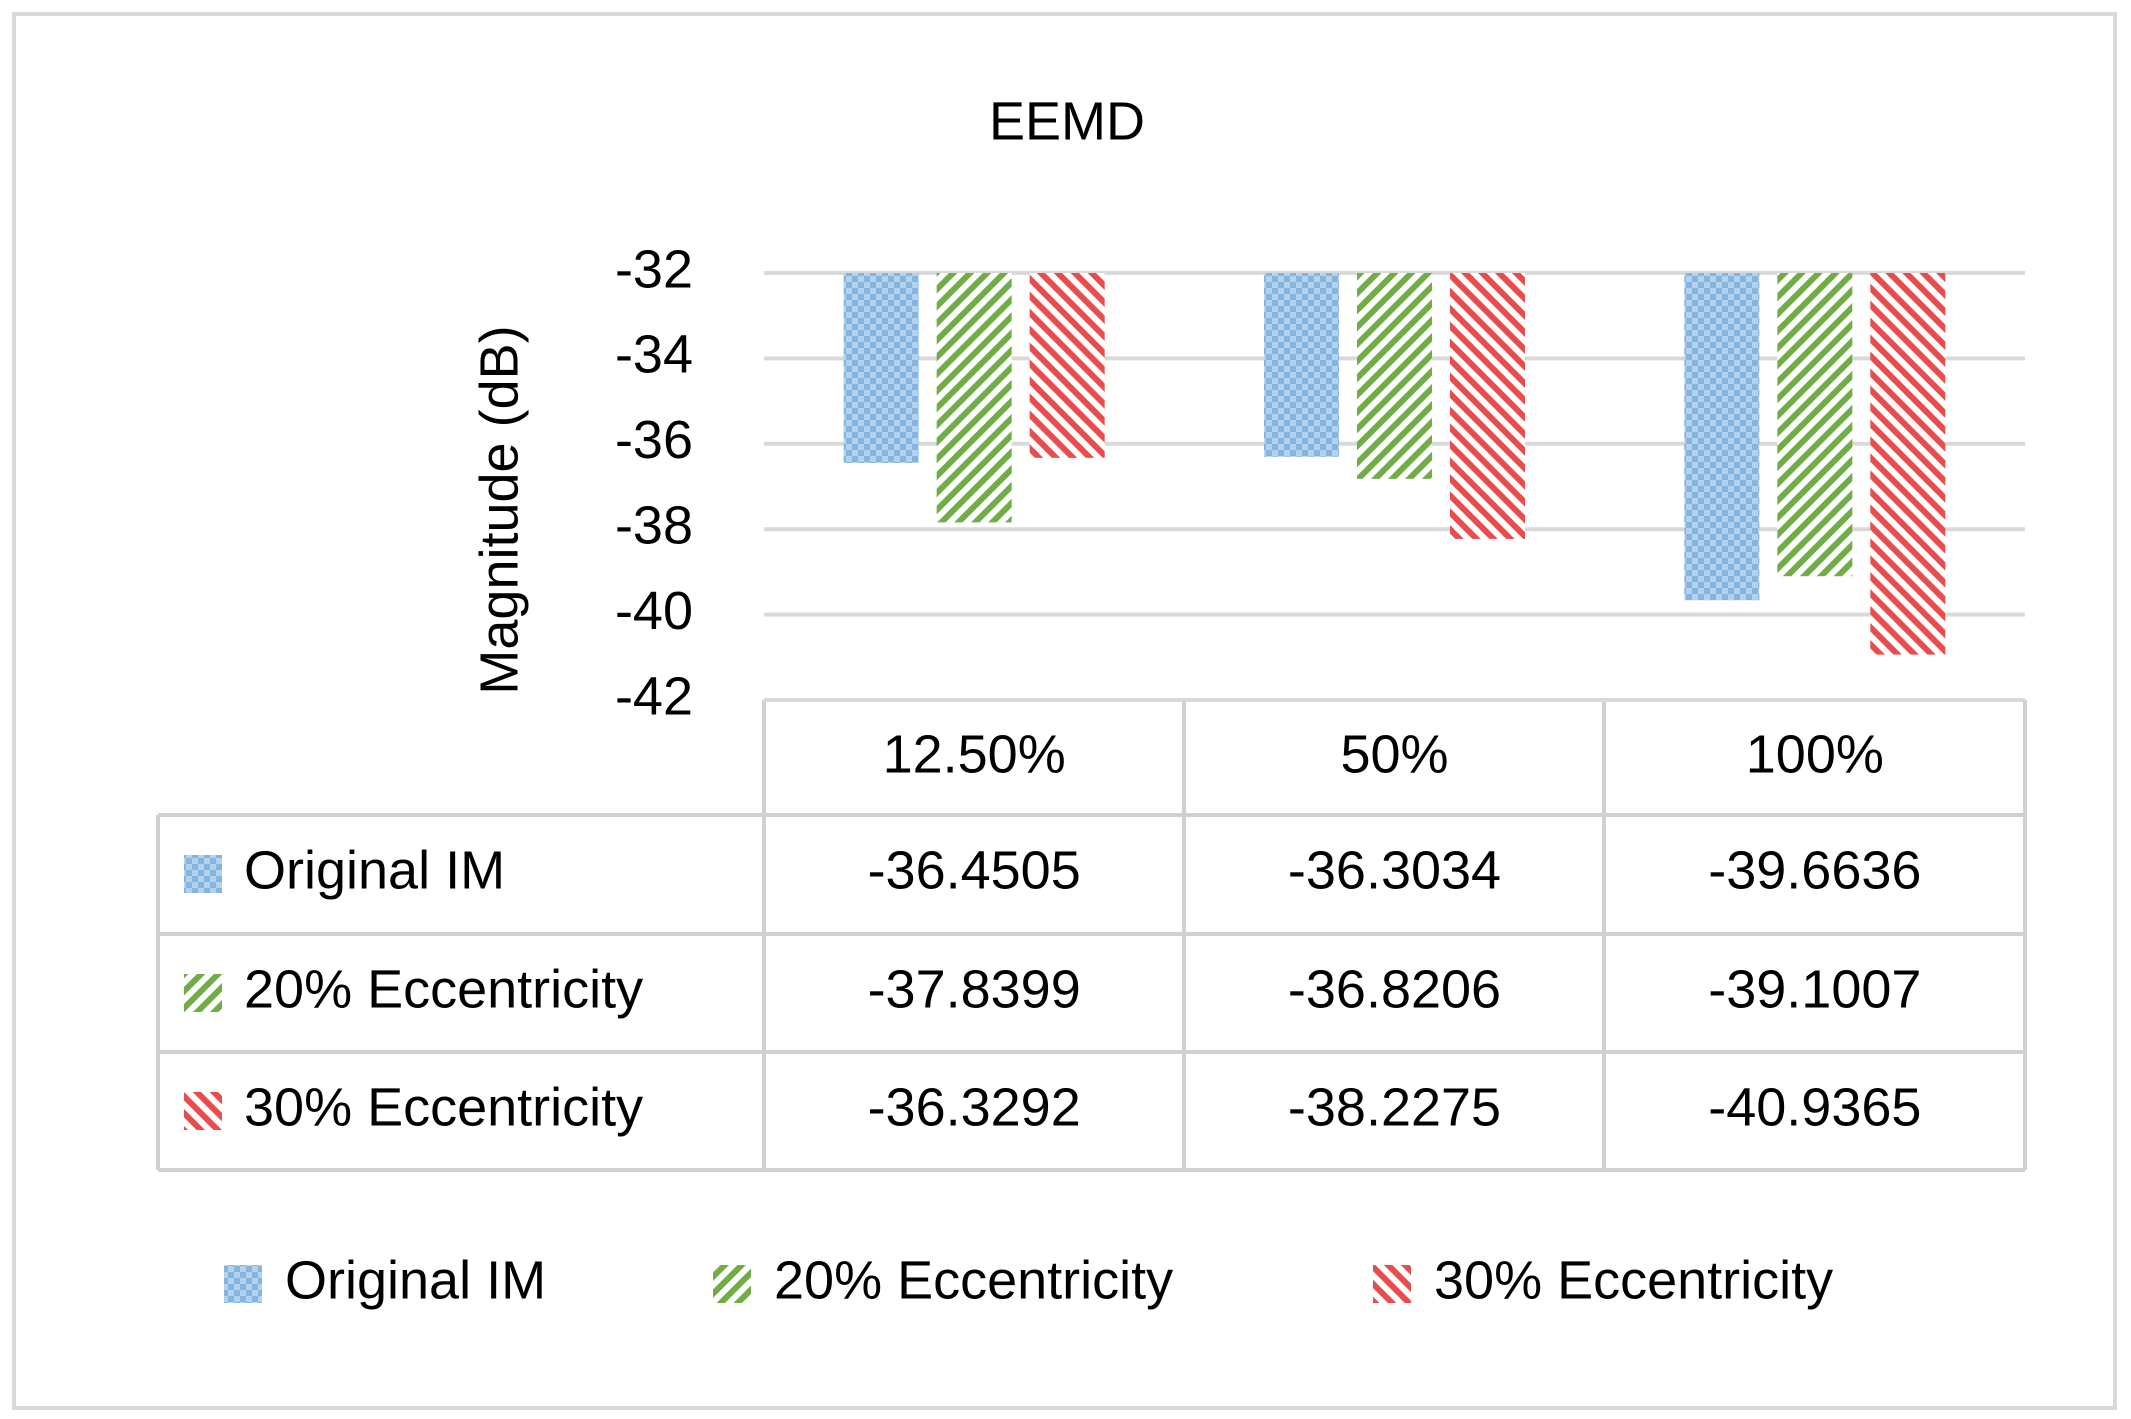  I want to click on table-cell: -36.3292, so click(974, 1107).